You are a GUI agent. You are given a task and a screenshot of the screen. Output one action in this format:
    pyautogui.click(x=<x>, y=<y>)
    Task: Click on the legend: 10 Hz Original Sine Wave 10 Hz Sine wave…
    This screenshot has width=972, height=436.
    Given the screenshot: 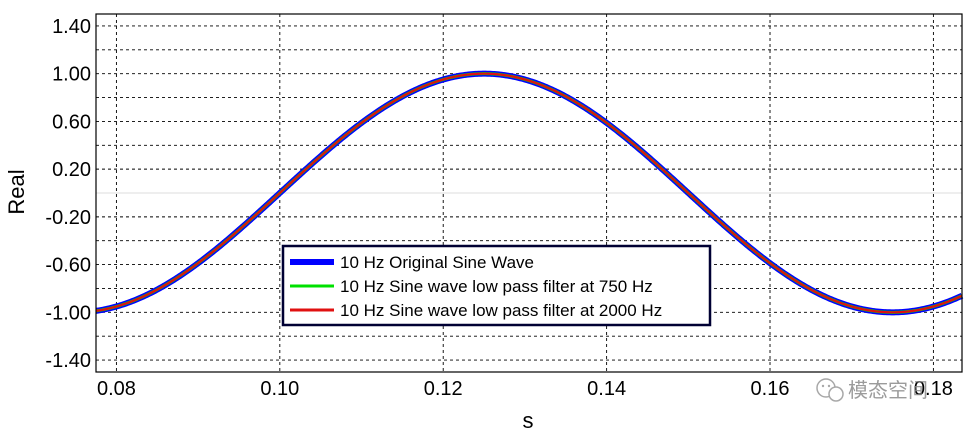 What is the action you would take?
    pyautogui.click(x=496, y=285)
    